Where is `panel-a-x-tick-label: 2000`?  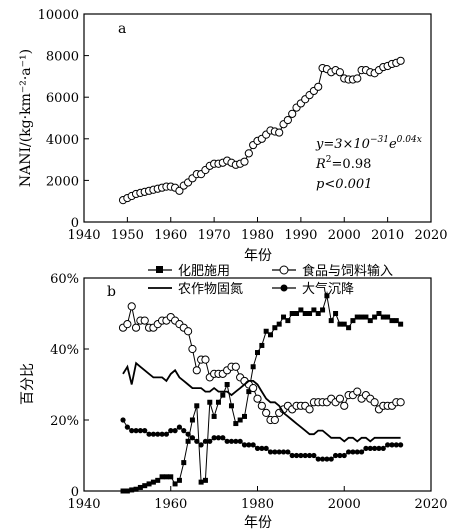
panel-a-x-tick-label: 2000 is located at coordinates (344, 235).